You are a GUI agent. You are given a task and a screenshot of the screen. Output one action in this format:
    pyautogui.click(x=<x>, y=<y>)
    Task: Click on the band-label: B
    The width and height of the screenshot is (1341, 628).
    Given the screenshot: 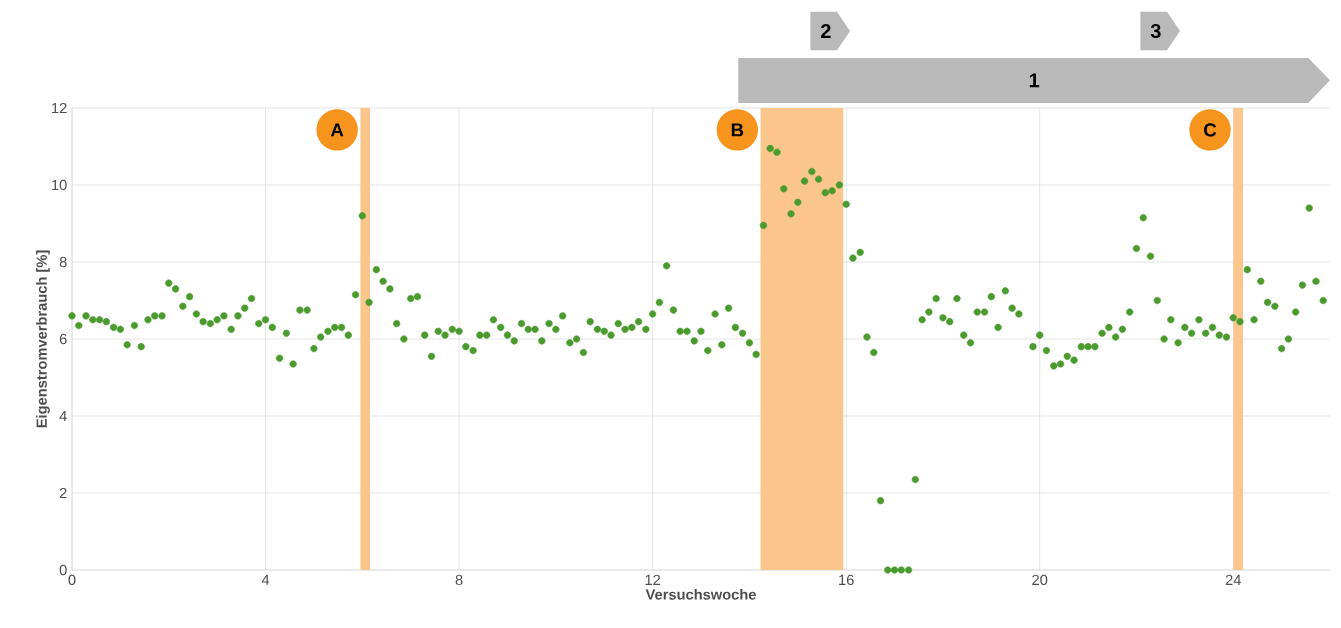 What is the action you would take?
    pyautogui.click(x=737, y=130)
    